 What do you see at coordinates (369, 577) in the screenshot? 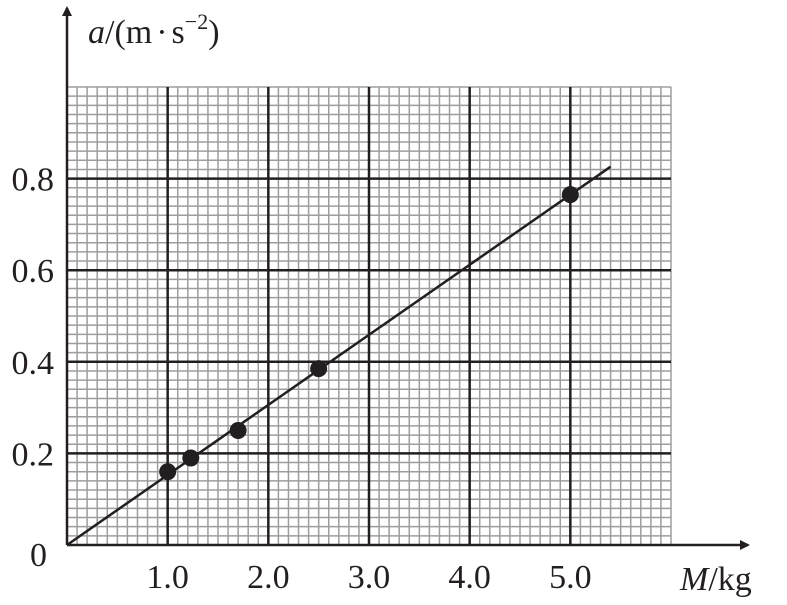
I see `x-tick-label: 3.0` at bounding box center [369, 577].